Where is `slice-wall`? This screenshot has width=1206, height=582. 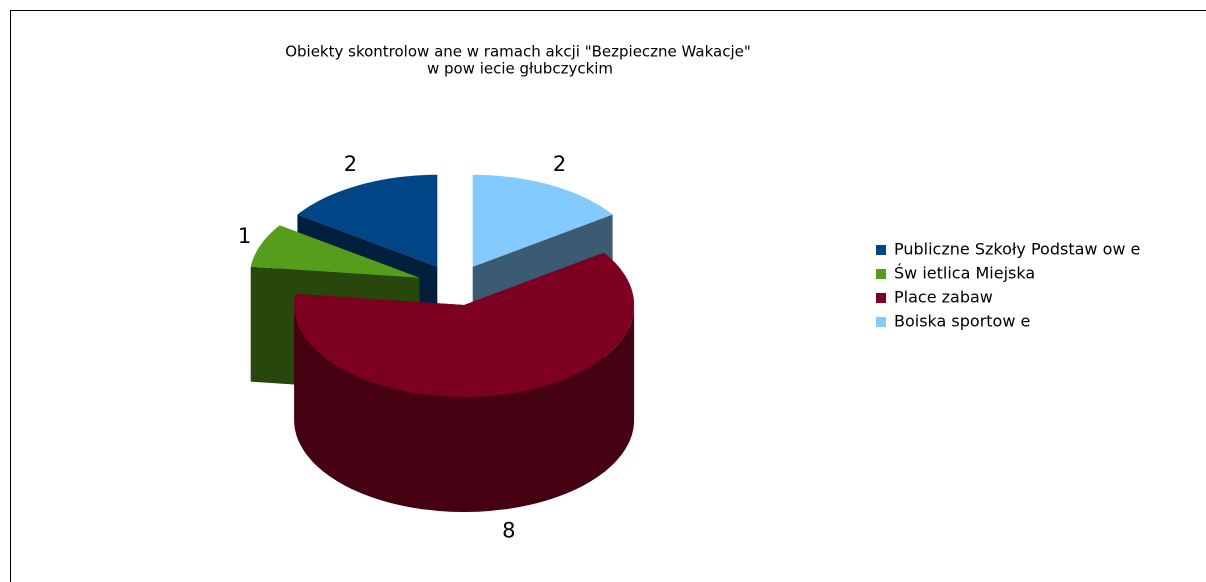
slice-wall is located at coordinates (464, 408).